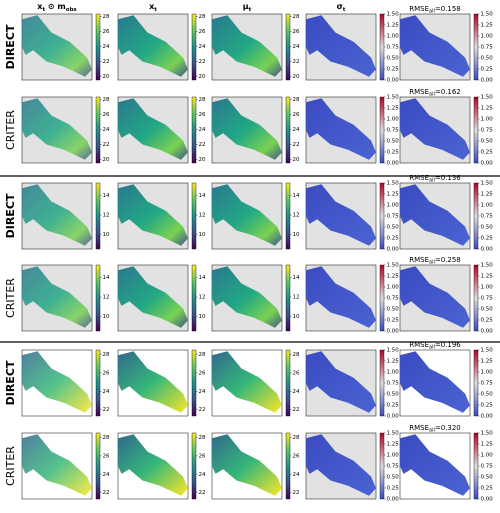 The width and height of the screenshot is (500, 513). Describe the element at coordinates (152, 6) in the screenshot. I see `header-text: x` at that location.